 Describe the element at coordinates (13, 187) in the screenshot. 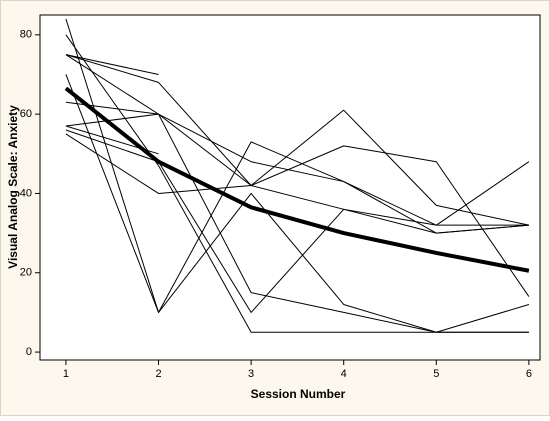

I see `y-axis-label: Visual Analog Scale: Anxiety` at that location.